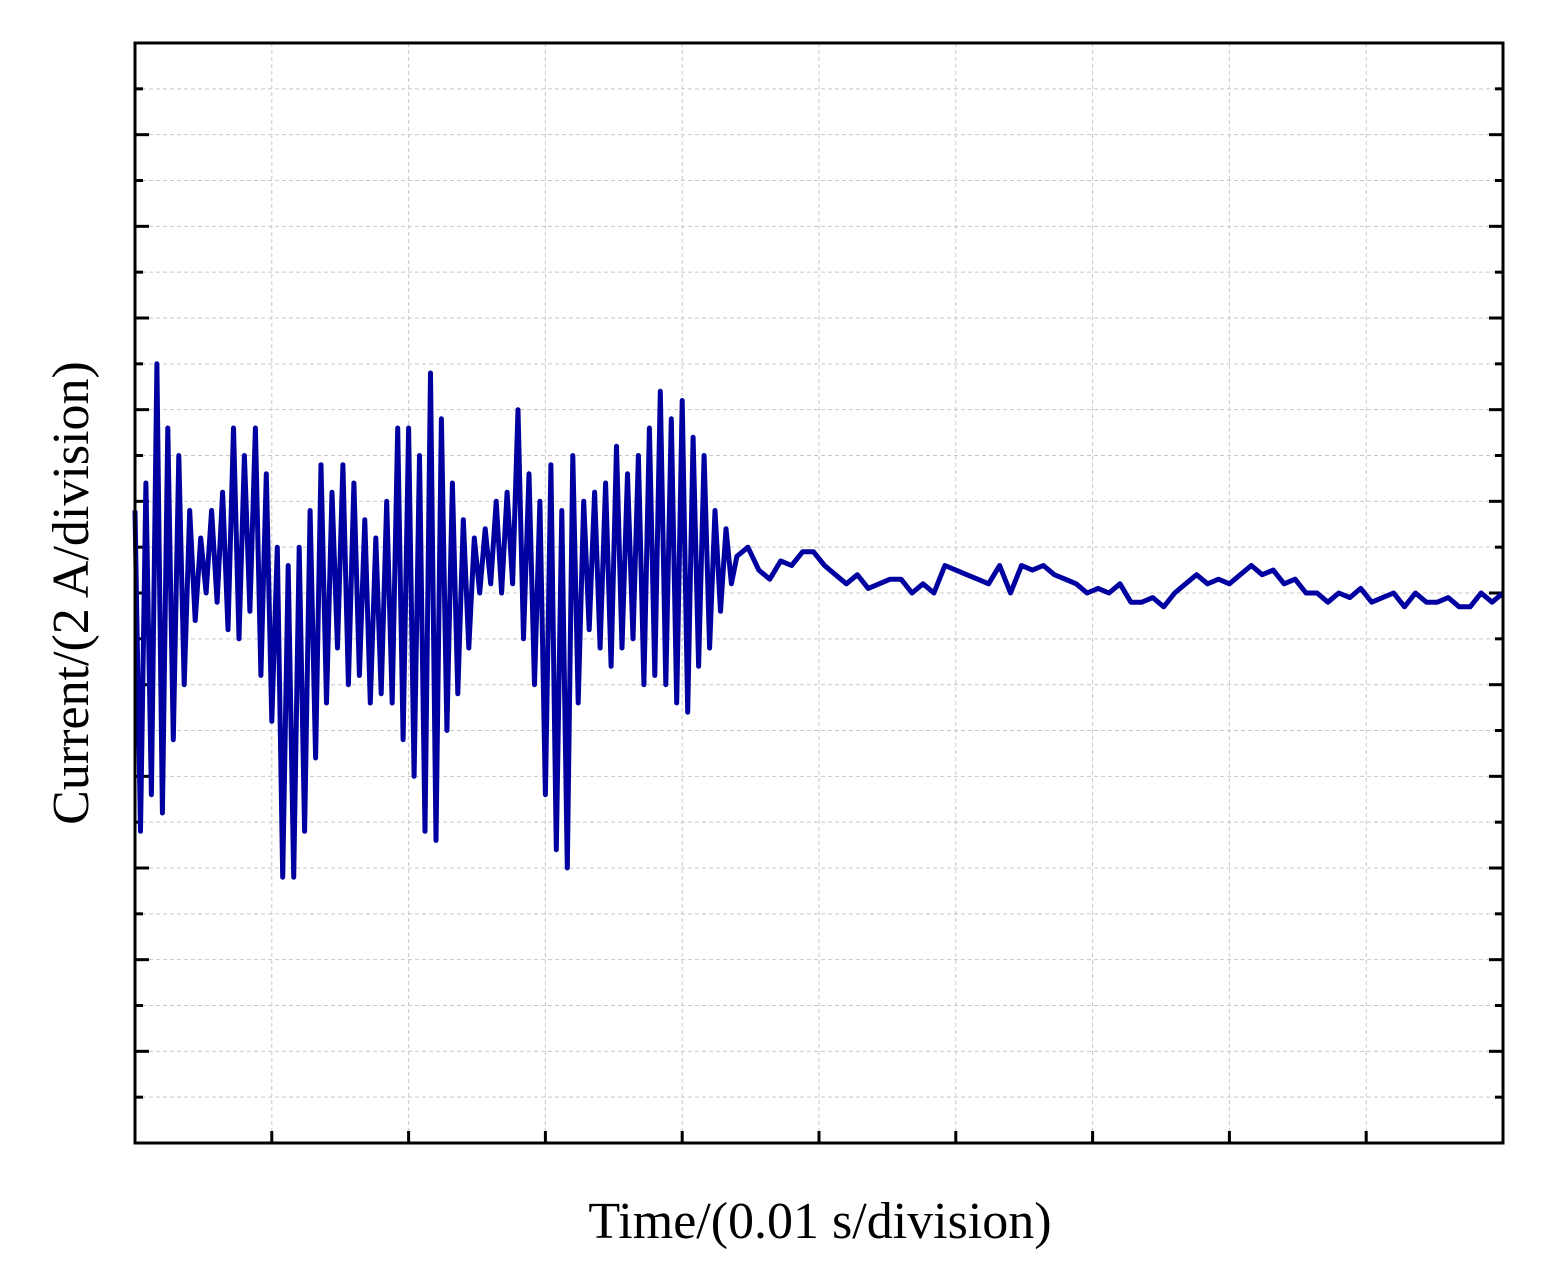  I want to click on y-axis-label: Current/(2 A/division), so click(71, 593).